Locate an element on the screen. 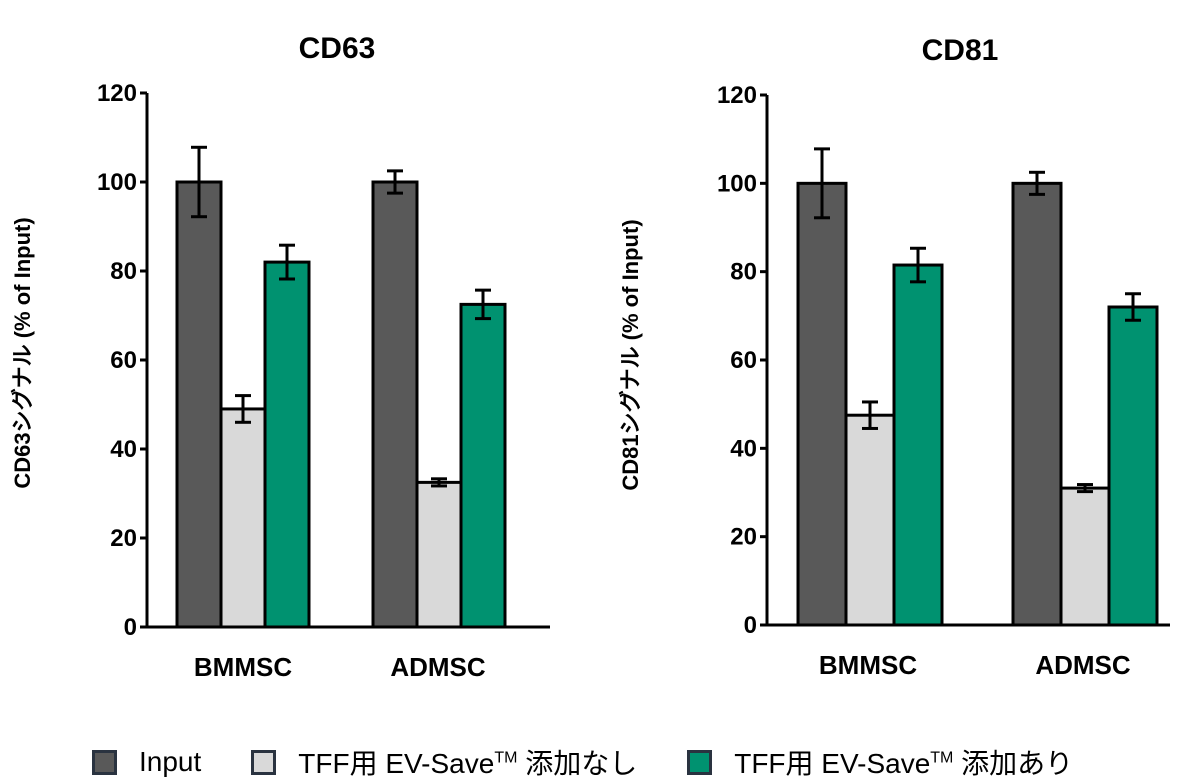 This screenshot has height=782, width=1192. legend-swatch-no-additive is located at coordinates (264, 762).